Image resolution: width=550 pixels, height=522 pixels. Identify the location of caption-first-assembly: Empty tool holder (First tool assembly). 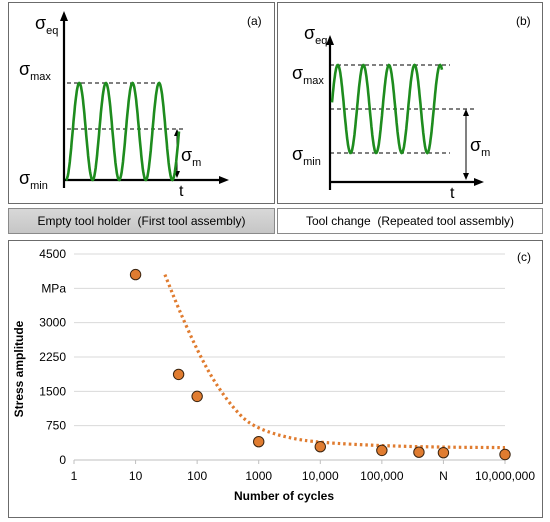
(141, 221).